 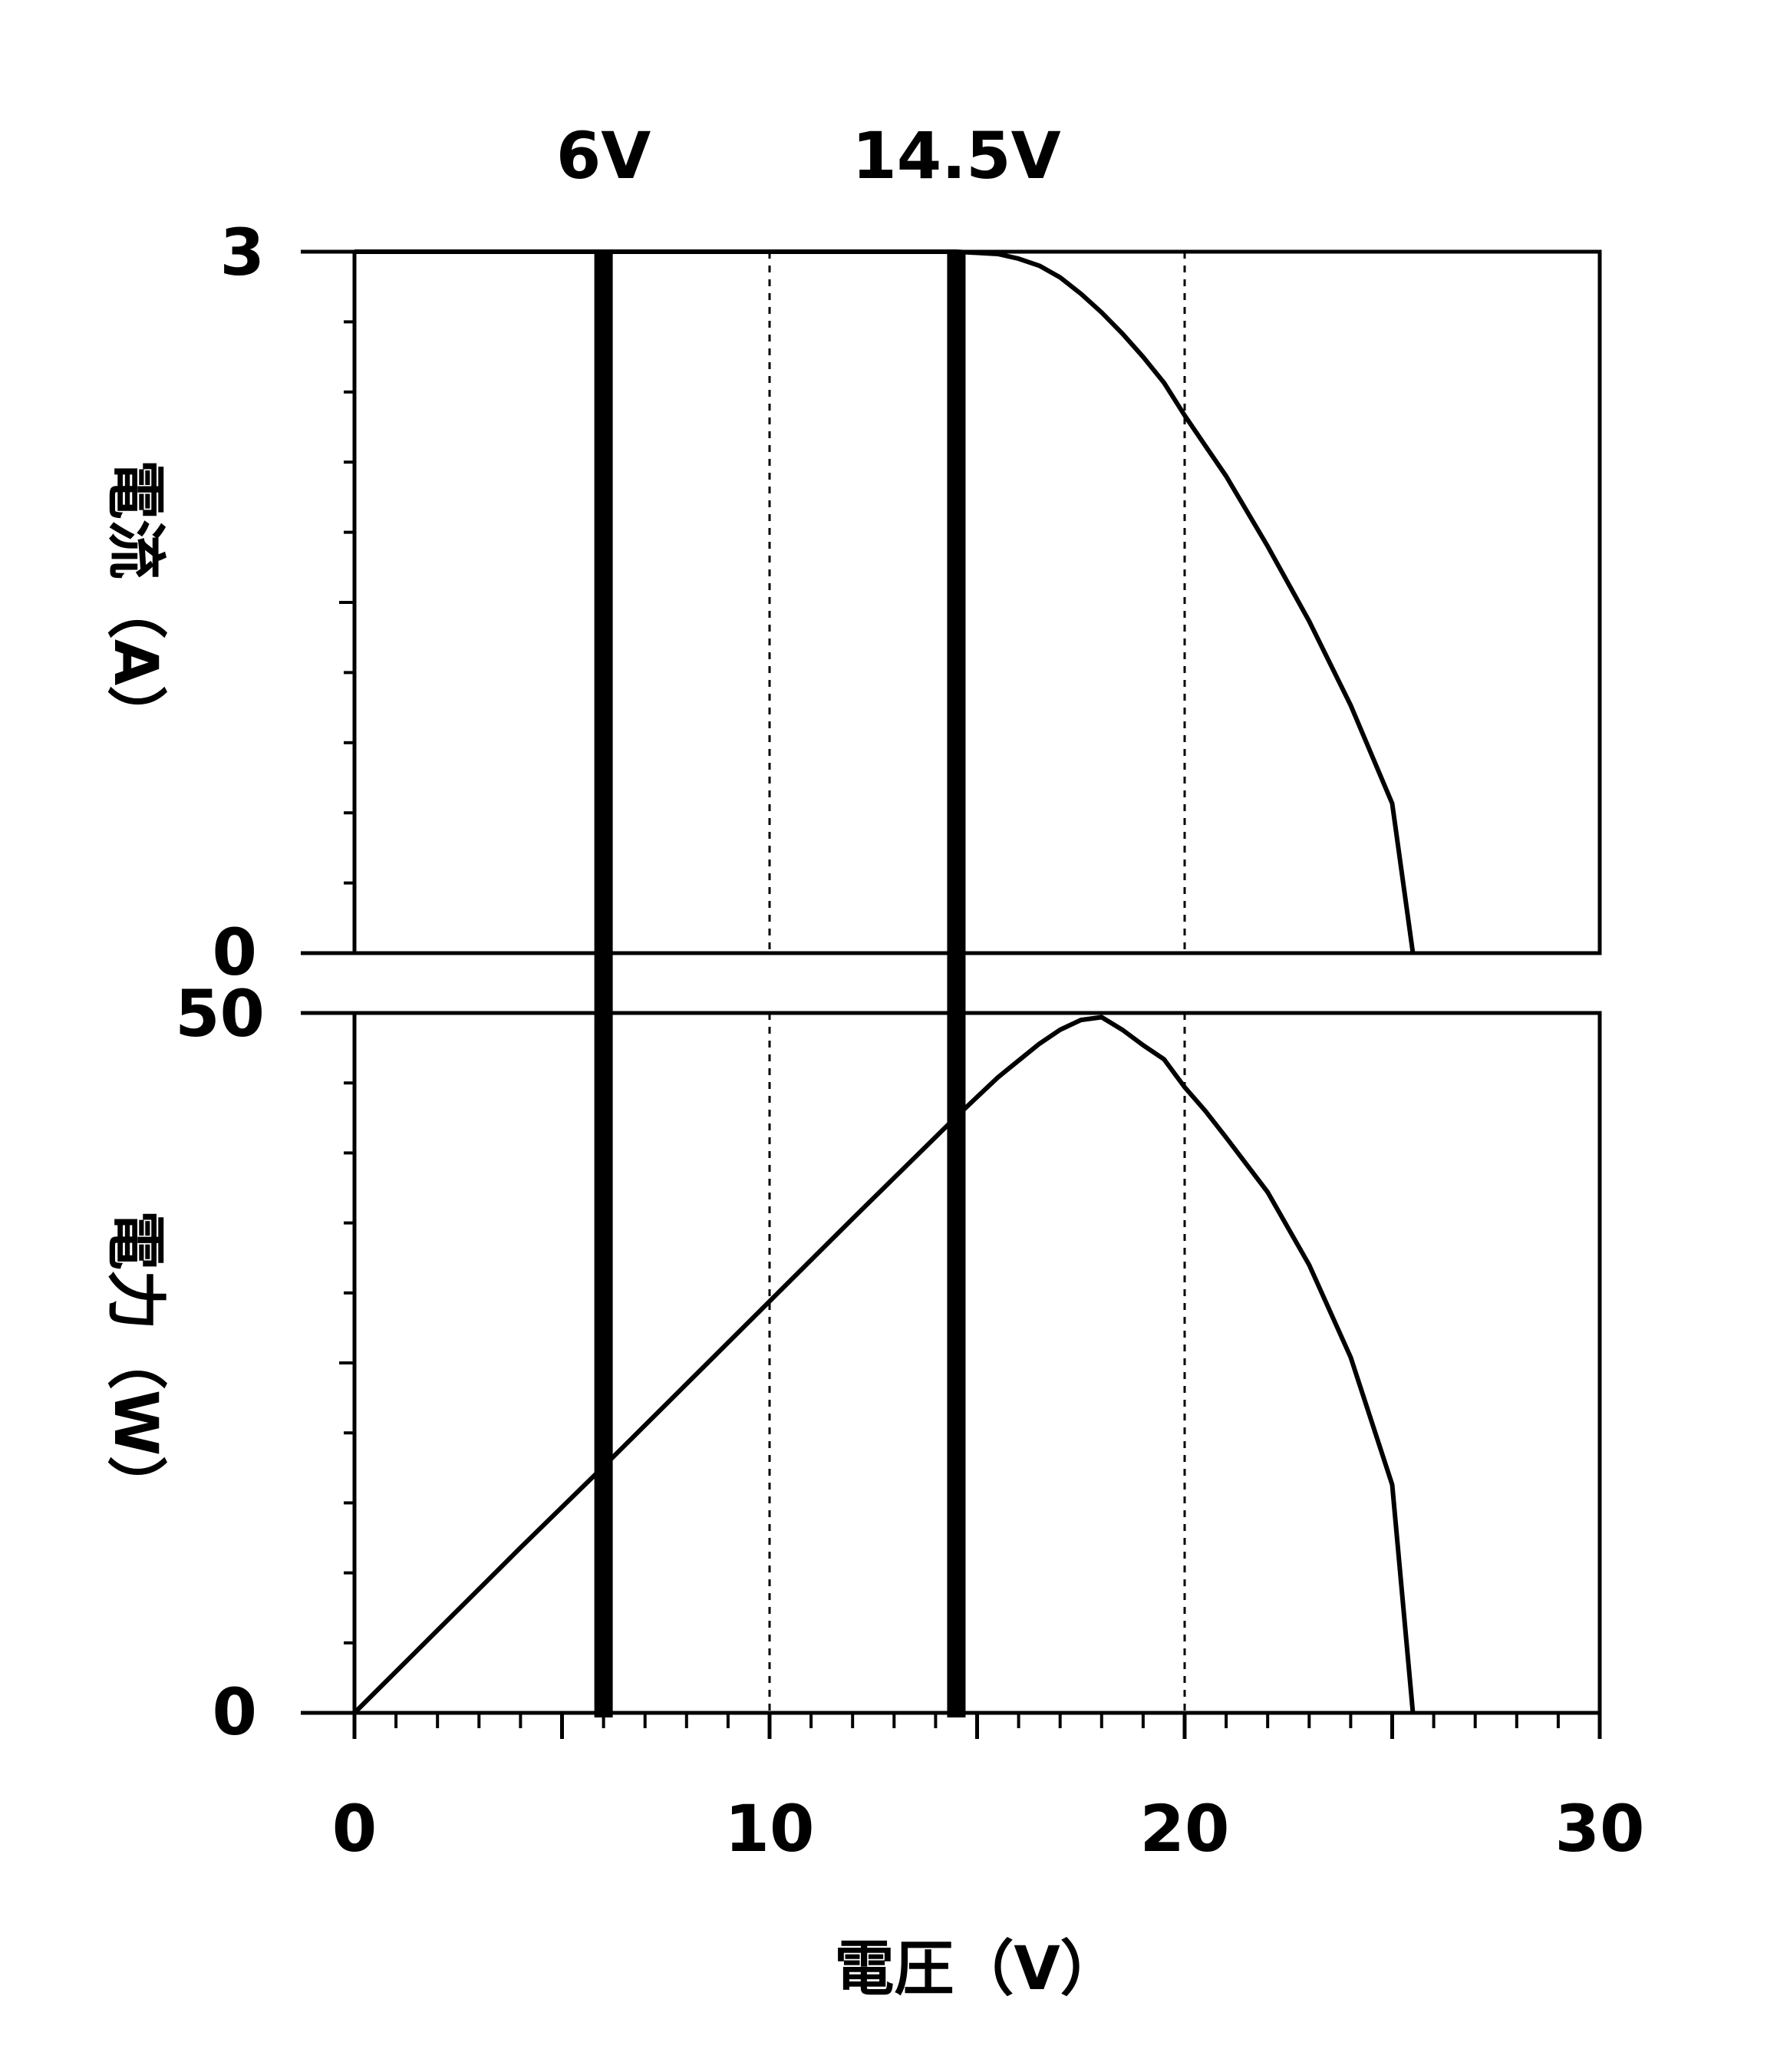 What do you see at coordinates (354, 1828) in the screenshot?
I see `x-tick-label-0: 0` at bounding box center [354, 1828].